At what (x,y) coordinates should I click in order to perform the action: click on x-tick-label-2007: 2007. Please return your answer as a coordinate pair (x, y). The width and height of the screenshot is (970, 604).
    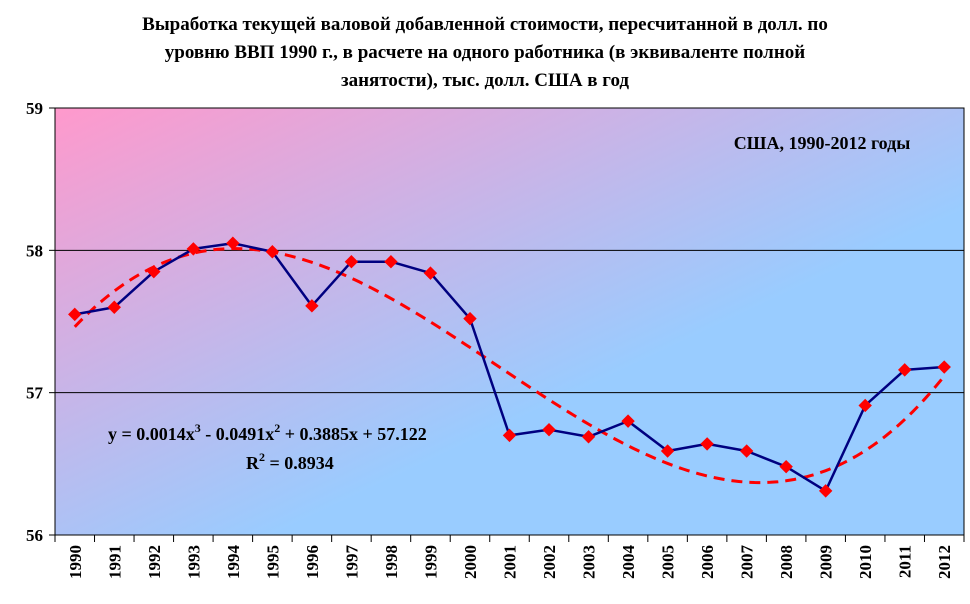
    Looking at the image, I should click on (747, 562).